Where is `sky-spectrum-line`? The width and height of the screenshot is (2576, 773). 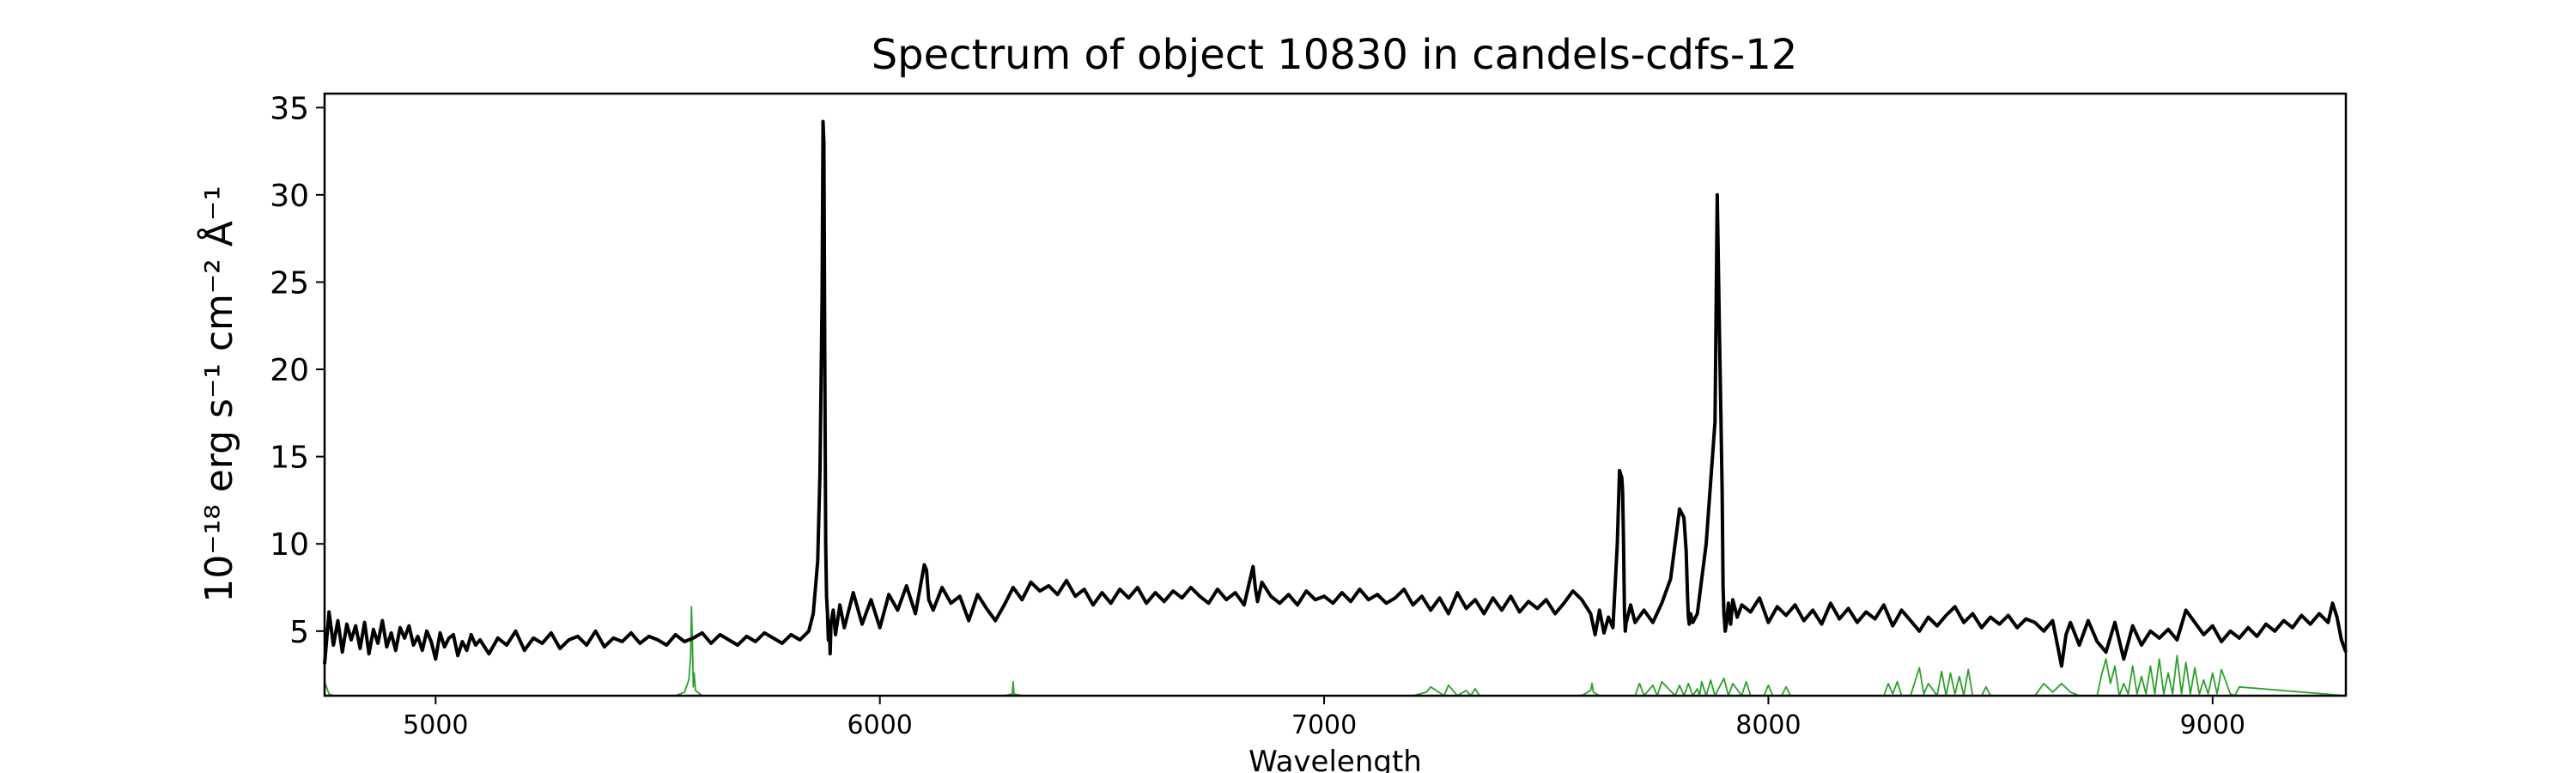
sky-spectrum-line is located at coordinates (1335, 652).